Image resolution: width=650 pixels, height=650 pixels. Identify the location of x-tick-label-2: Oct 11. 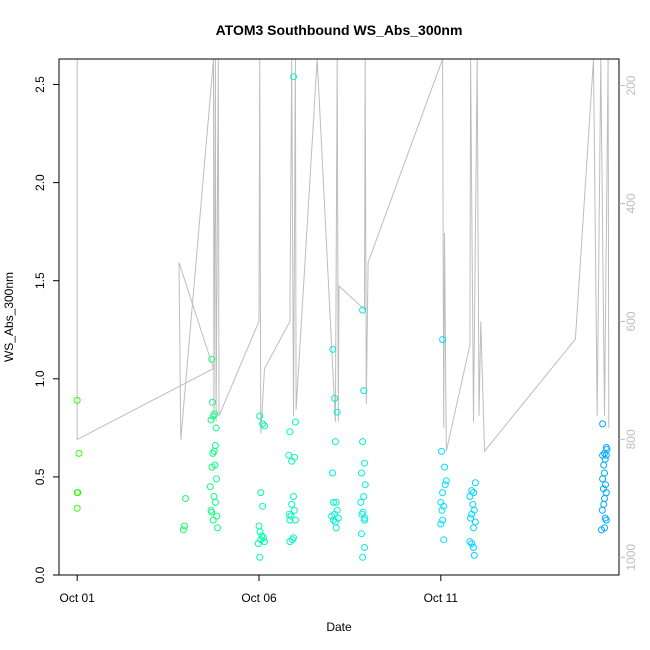
(441, 598).